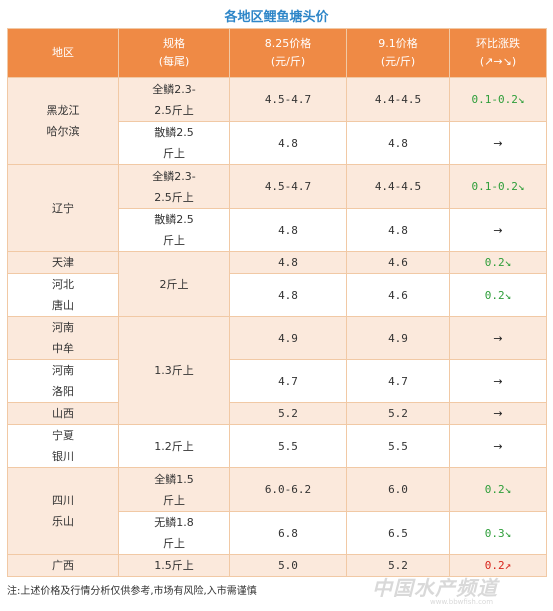 The image size is (553, 611). Describe the element at coordinates (276, 17) in the screenshot. I see `table-title: 各地区鲤鱼塘头价` at that location.